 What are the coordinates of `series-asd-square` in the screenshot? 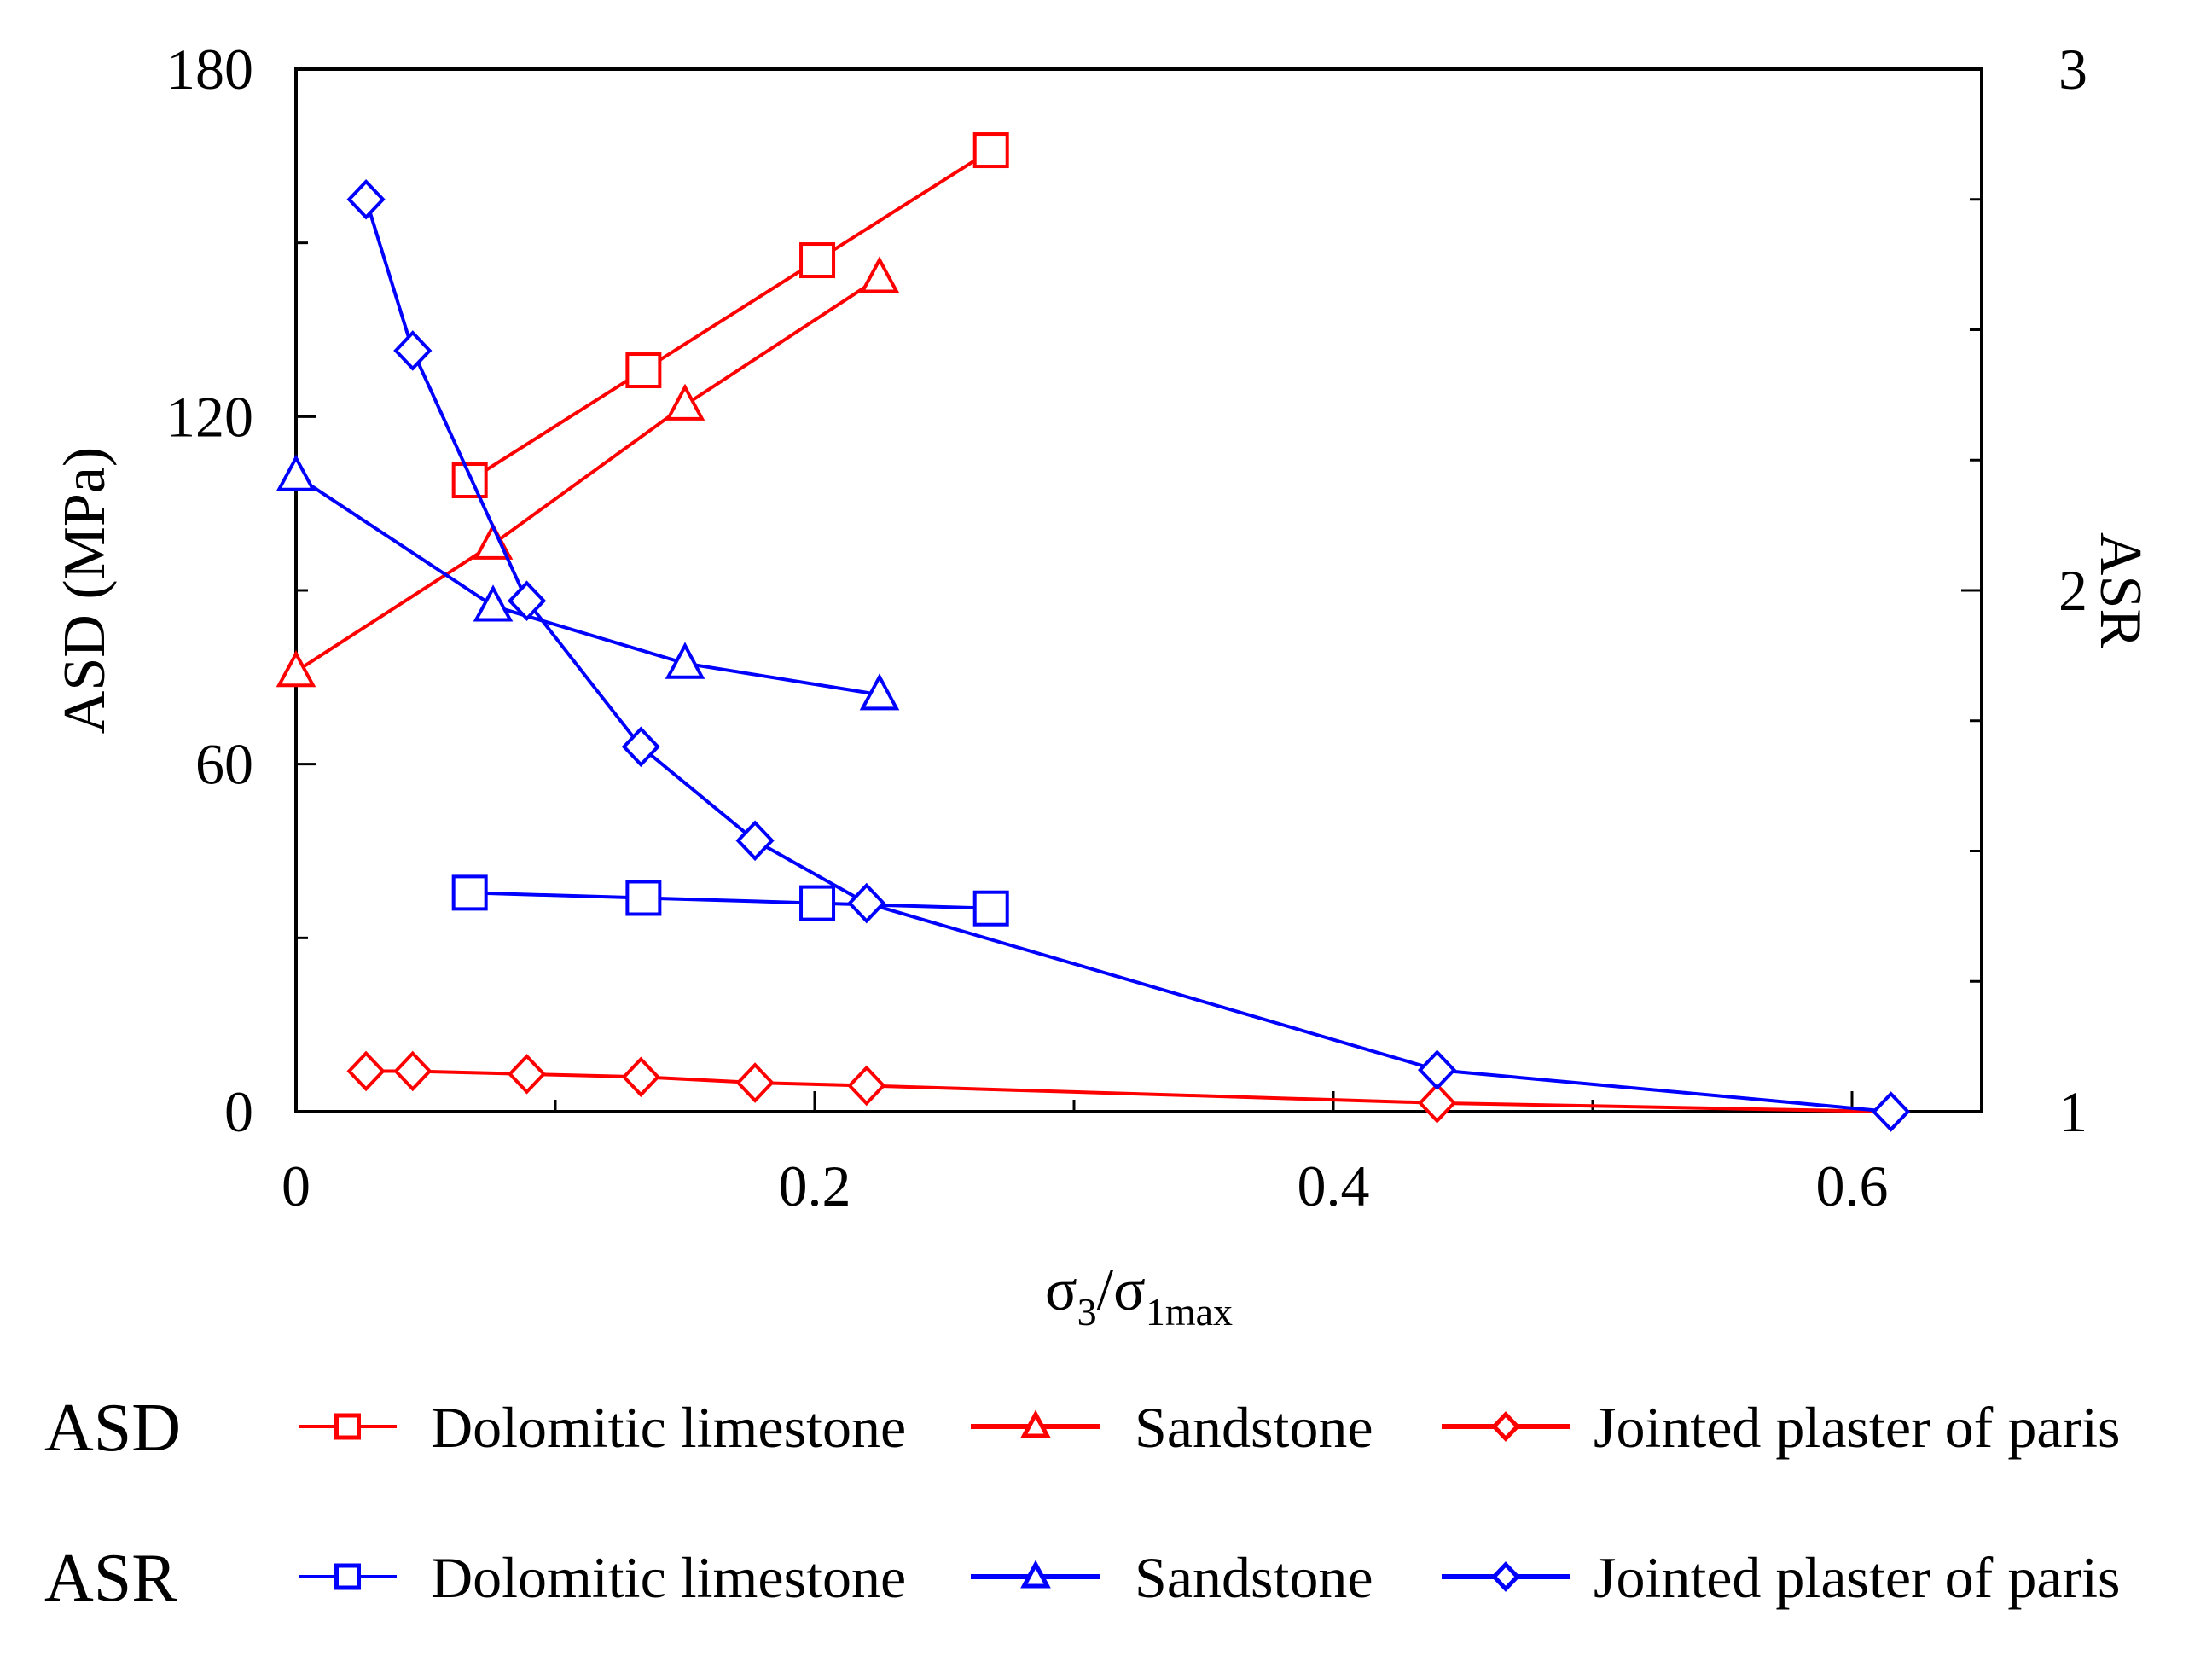 It's located at (730, 315).